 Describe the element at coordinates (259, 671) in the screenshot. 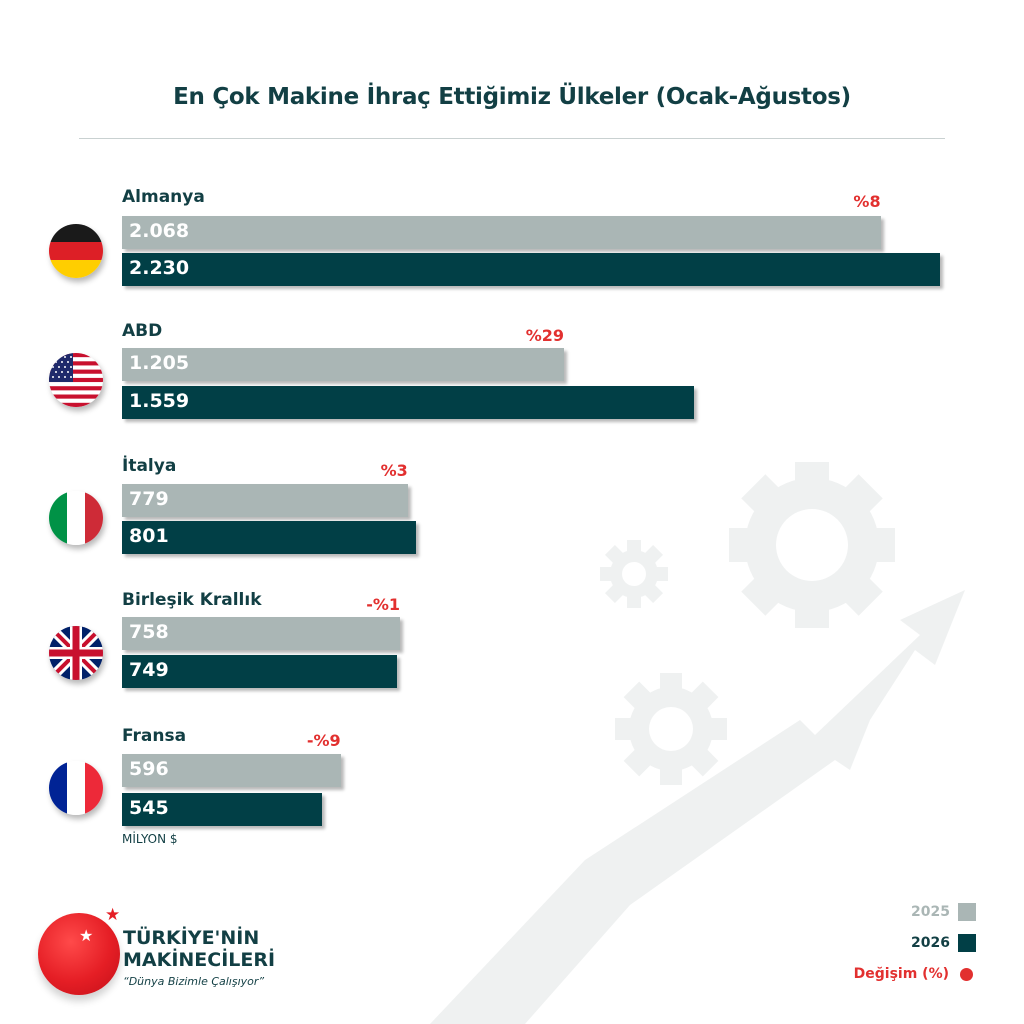

I see `bar-2026-uk: 749` at that location.